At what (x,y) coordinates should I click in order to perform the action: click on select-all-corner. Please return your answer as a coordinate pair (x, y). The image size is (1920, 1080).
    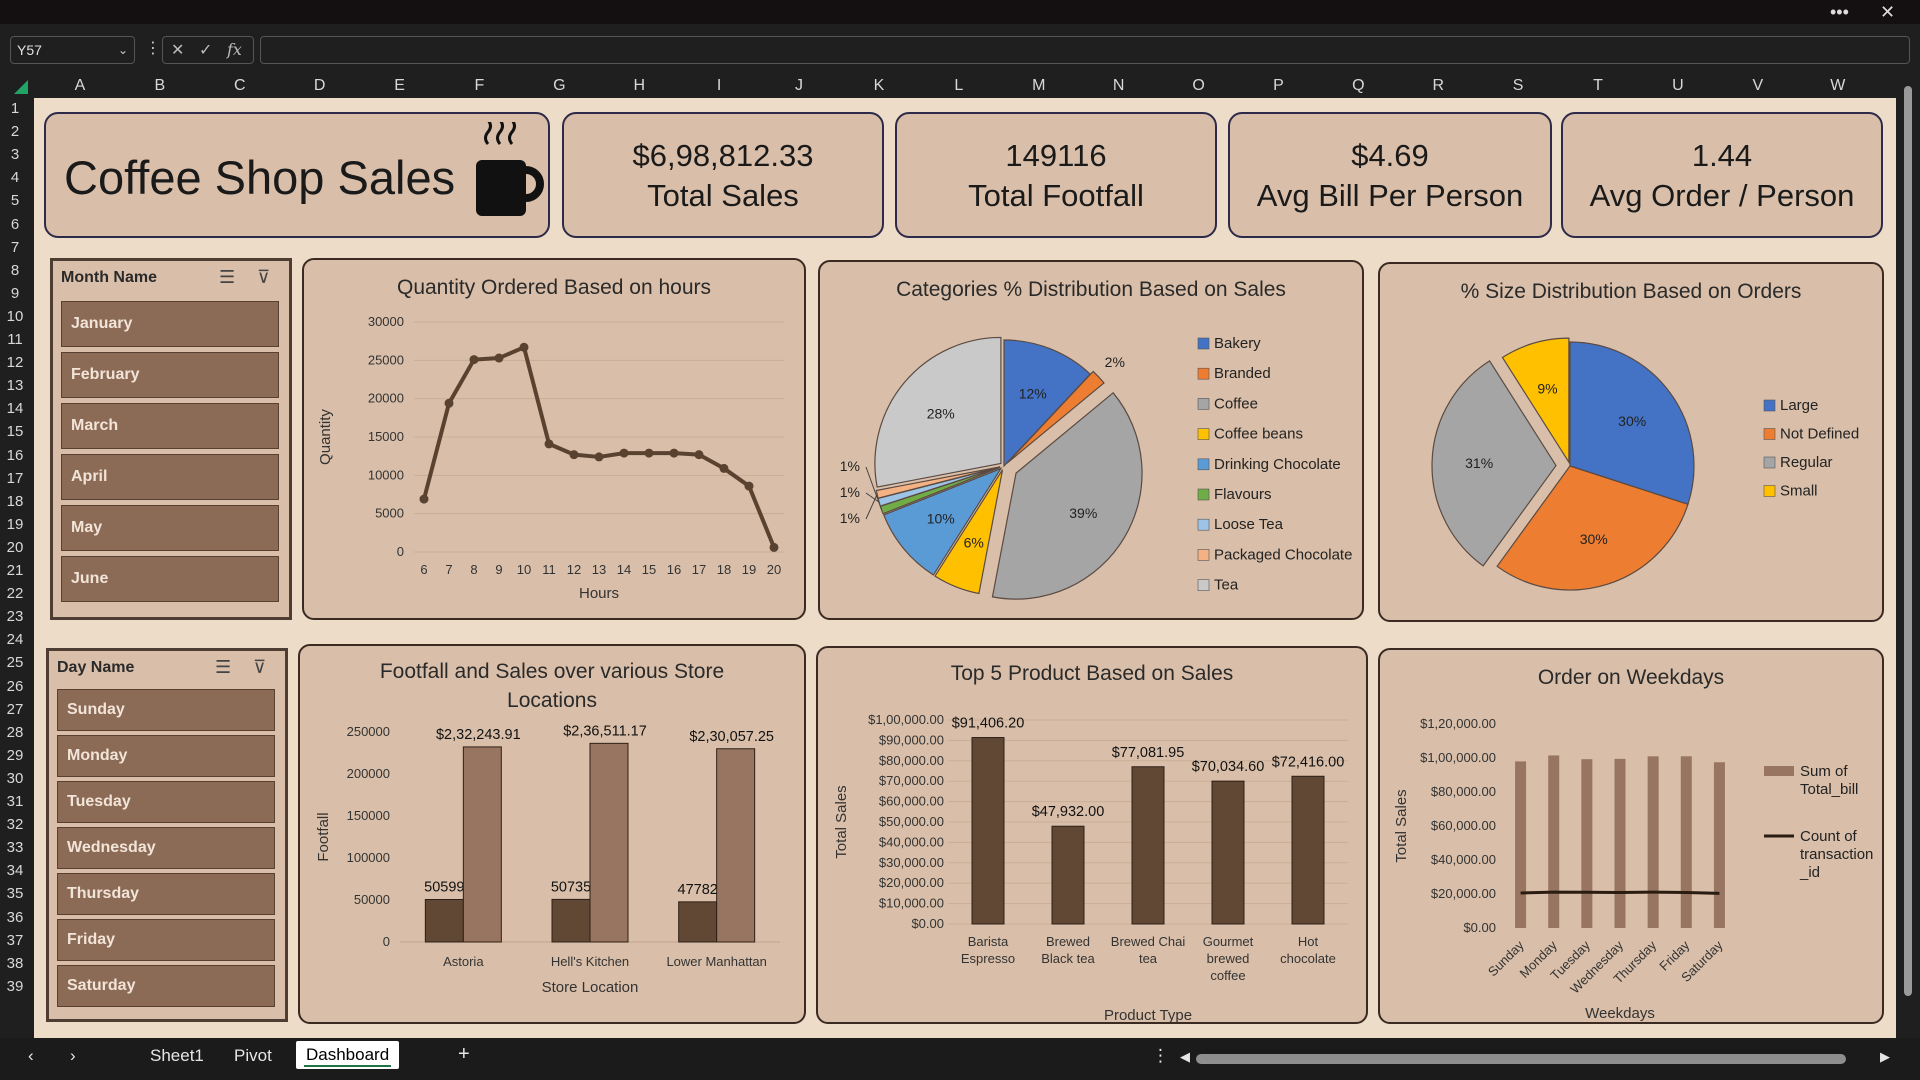
    Looking at the image, I should click on (21, 87).